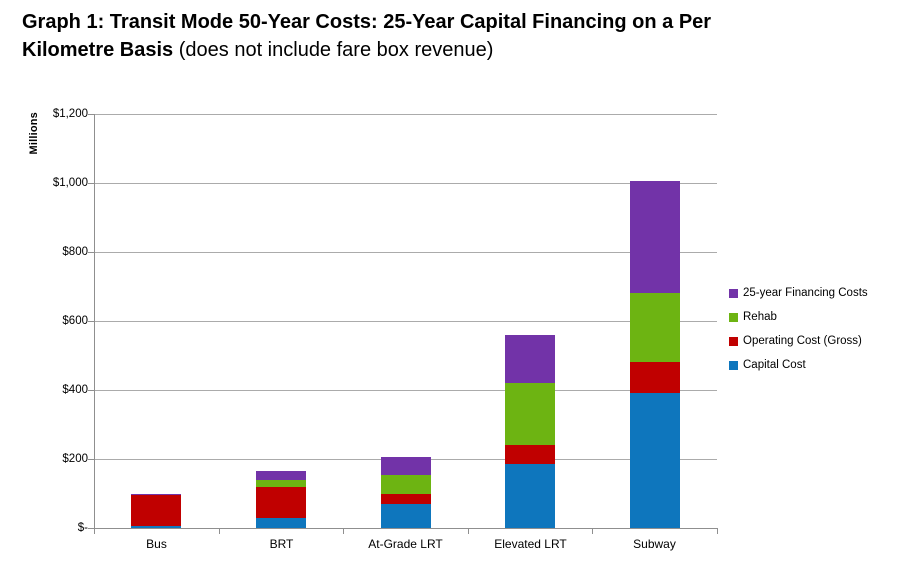 The image size is (900, 561). I want to click on legend-swatch-capital-cost, so click(733, 365).